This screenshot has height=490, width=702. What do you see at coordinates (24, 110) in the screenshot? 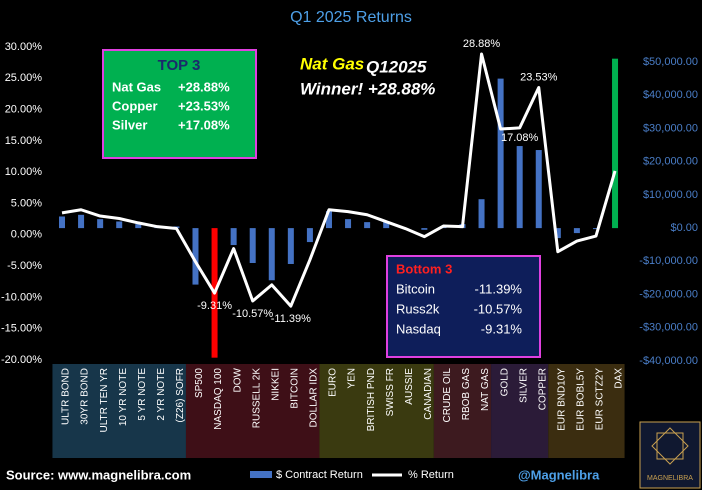
I see `y-tick-label: 20.00%` at bounding box center [24, 110].